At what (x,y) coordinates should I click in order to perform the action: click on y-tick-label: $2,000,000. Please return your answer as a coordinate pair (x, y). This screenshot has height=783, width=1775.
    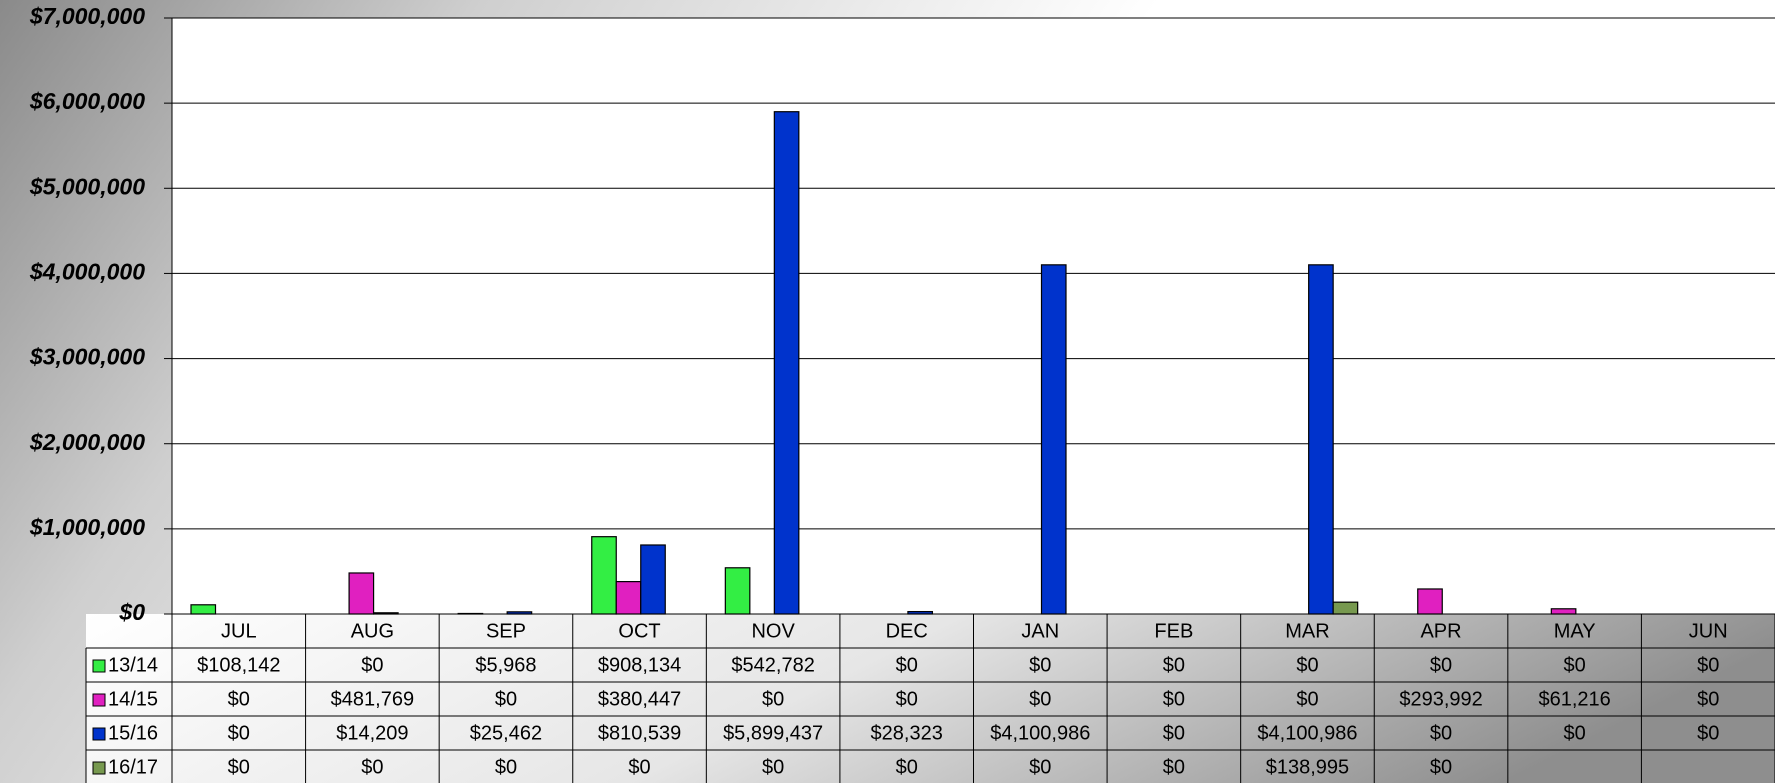
    Looking at the image, I should click on (87, 442).